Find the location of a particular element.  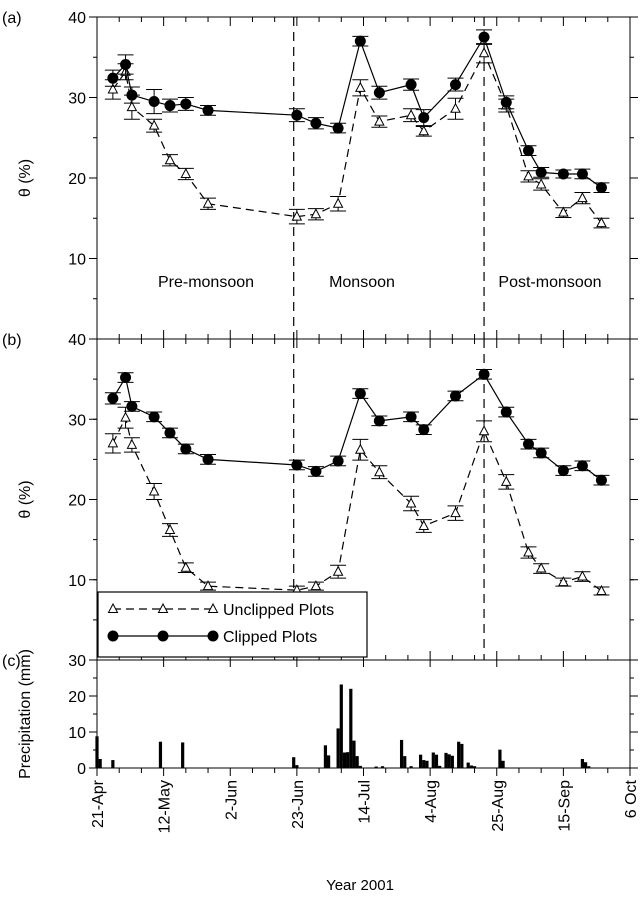

series-clipped is located at coordinates (357, 111).